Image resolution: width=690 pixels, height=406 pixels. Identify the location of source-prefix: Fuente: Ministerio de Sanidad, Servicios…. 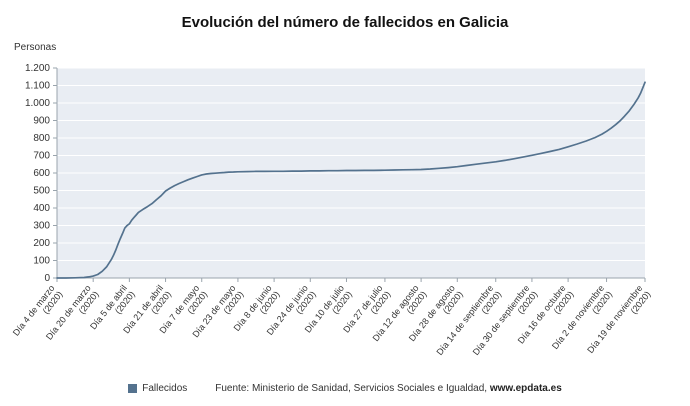
(352, 388).